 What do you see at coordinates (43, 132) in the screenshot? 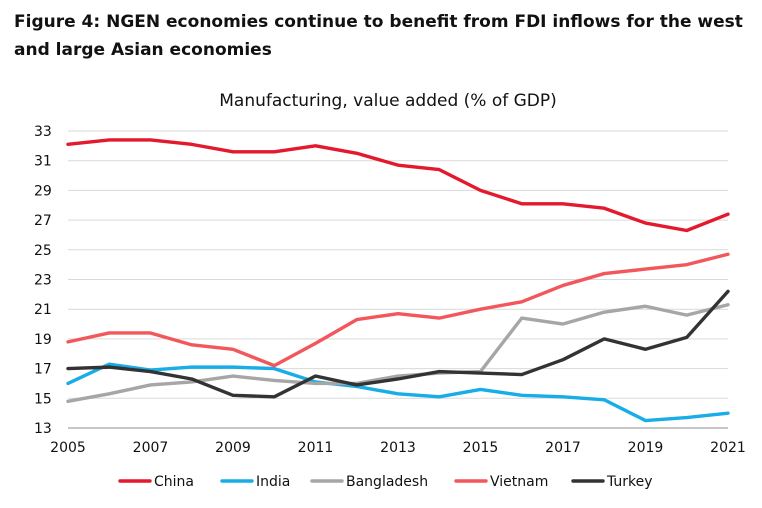
I see `y-tick-label: 33` at bounding box center [43, 132].